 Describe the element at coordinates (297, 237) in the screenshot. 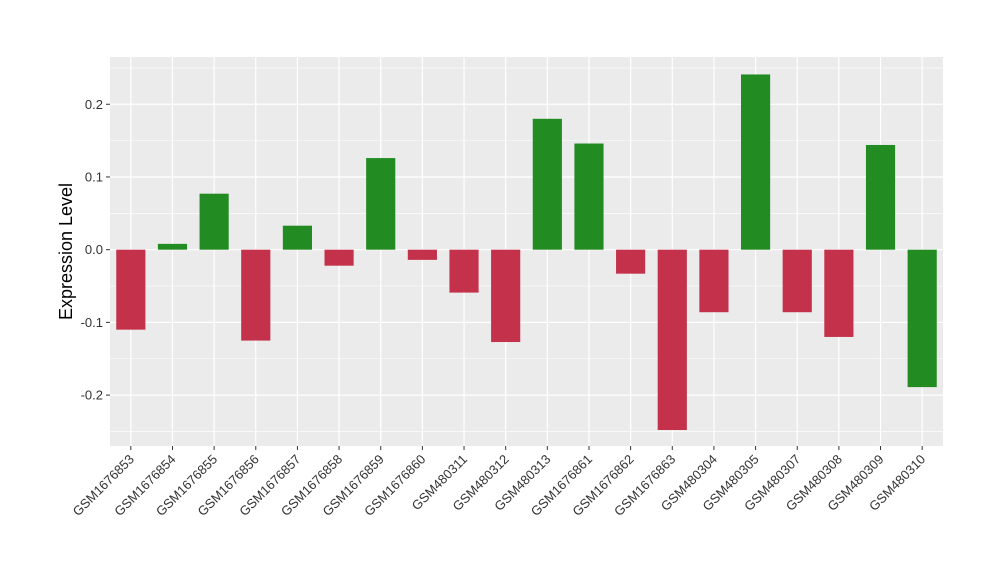

I see `bar-GSM1676857` at that location.